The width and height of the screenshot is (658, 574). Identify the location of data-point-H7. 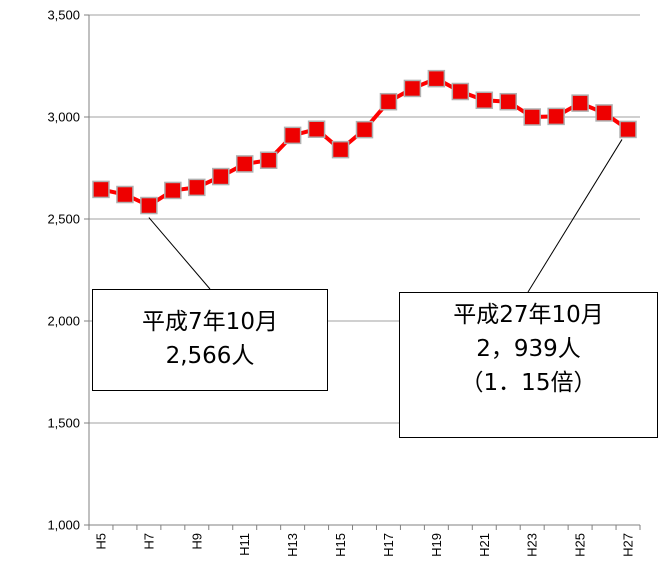
(149, 205).